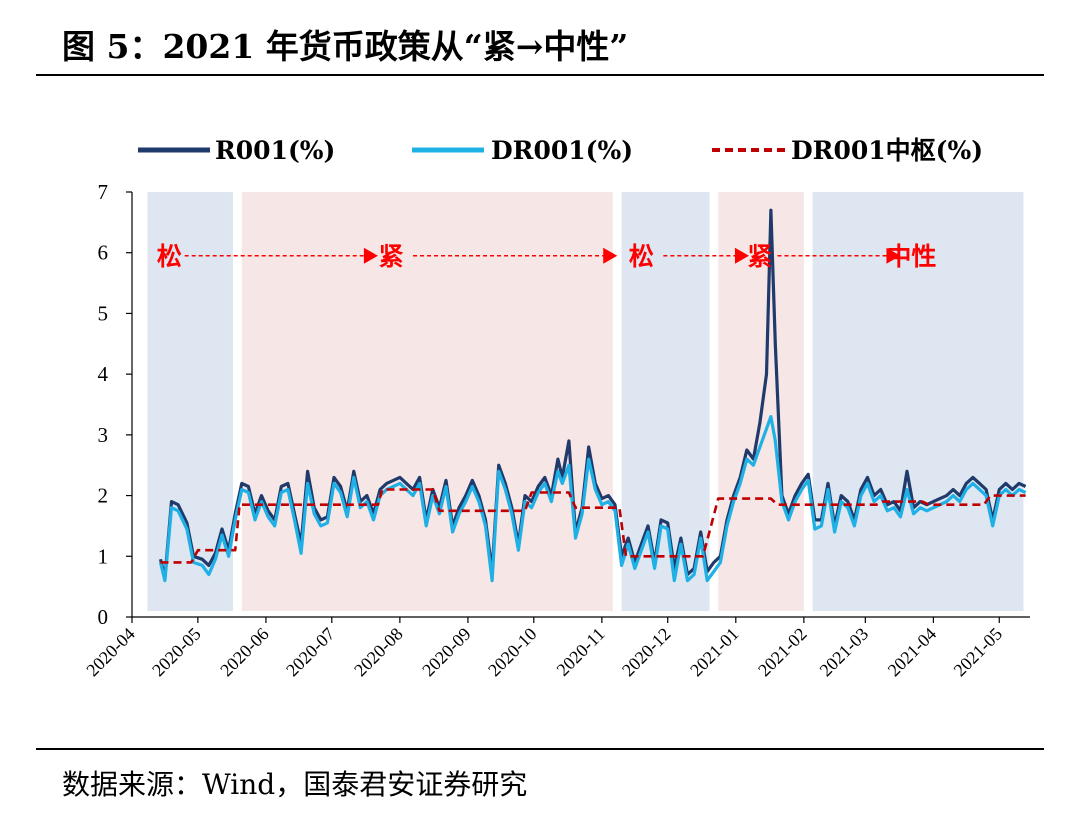  What do you see at coordinates (911, 256) in the screenshot?
I see `phase-label: 中性` at bounding box center [911, 256].